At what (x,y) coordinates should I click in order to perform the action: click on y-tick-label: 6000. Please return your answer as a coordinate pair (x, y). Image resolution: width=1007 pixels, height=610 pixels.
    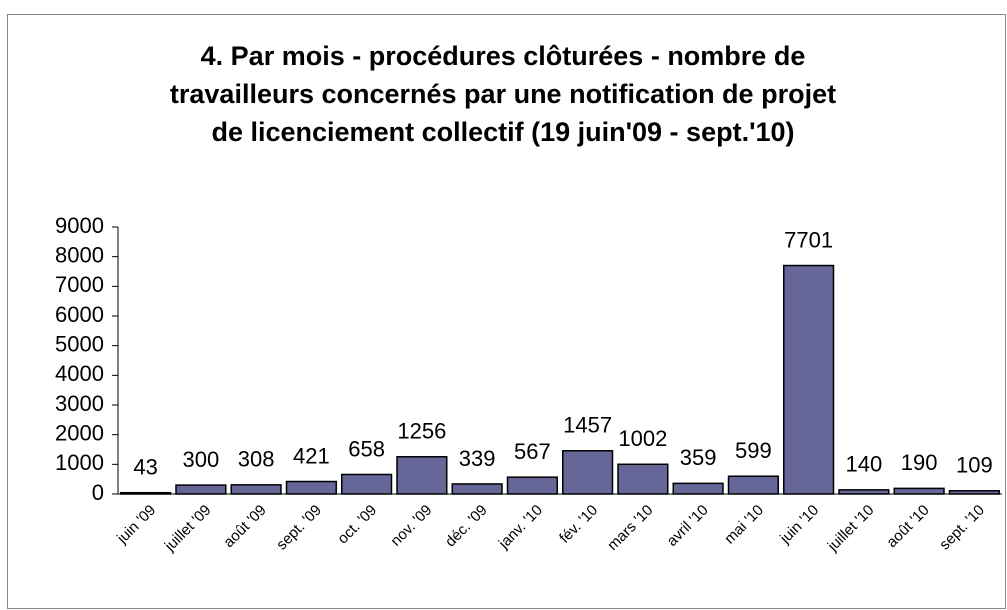
    Looking at the image, I should click on (79, 314).